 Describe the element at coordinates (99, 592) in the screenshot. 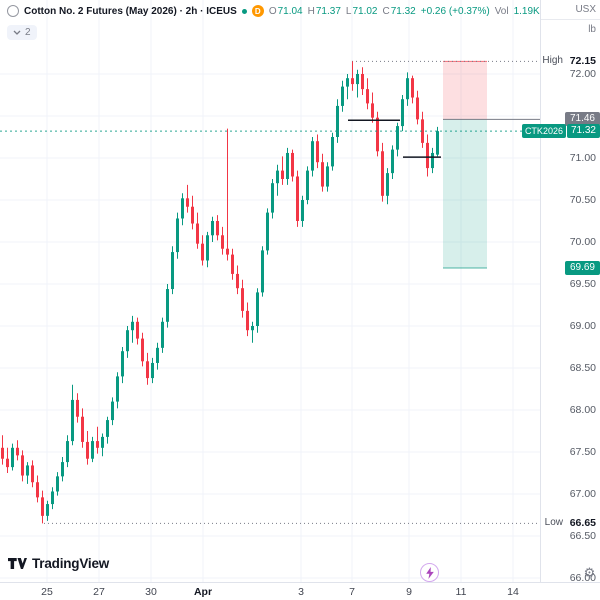

I see `time-axis-label: 27` at that location.